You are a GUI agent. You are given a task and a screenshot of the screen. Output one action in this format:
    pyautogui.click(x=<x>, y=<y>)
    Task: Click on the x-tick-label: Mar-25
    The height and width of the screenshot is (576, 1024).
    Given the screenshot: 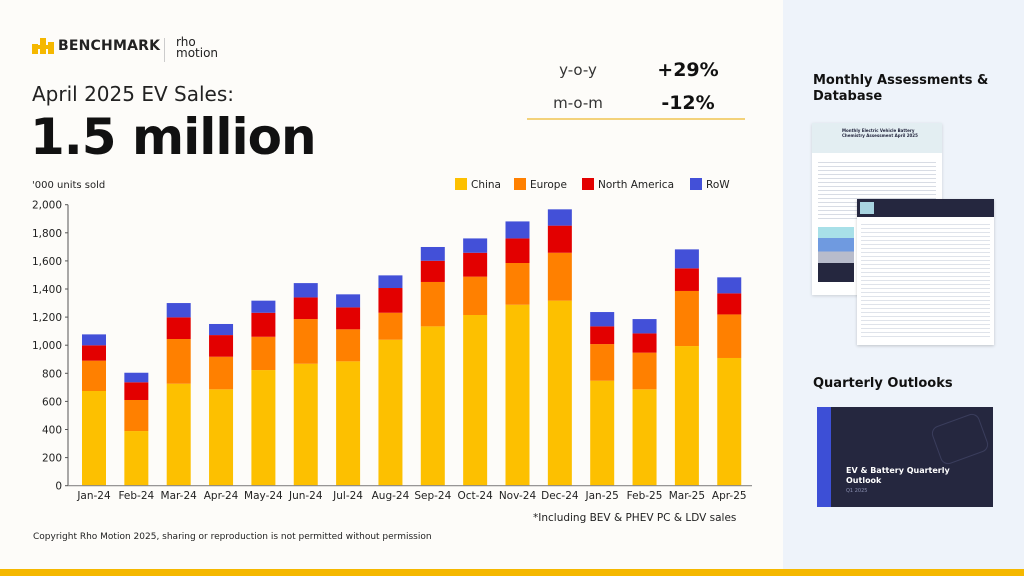 What is the action you would take?
    pyautogui.click(x=687, y=496)
    